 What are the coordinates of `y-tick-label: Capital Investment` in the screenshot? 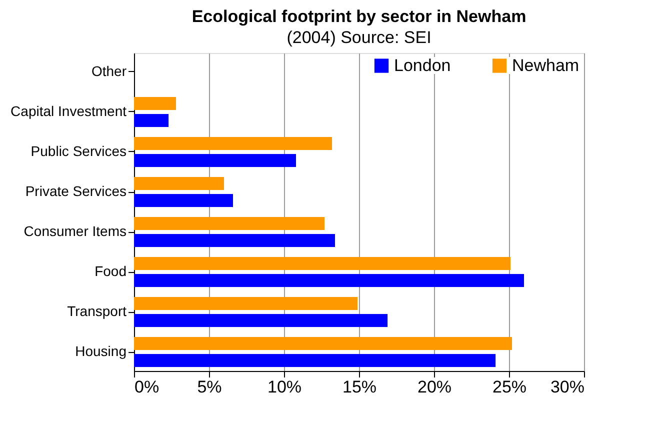 It's located at (68, 111).